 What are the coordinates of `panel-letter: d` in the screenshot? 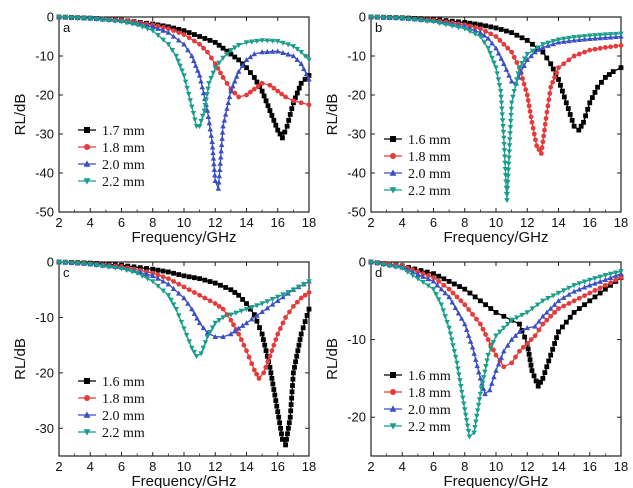 It's located at (378, 272).